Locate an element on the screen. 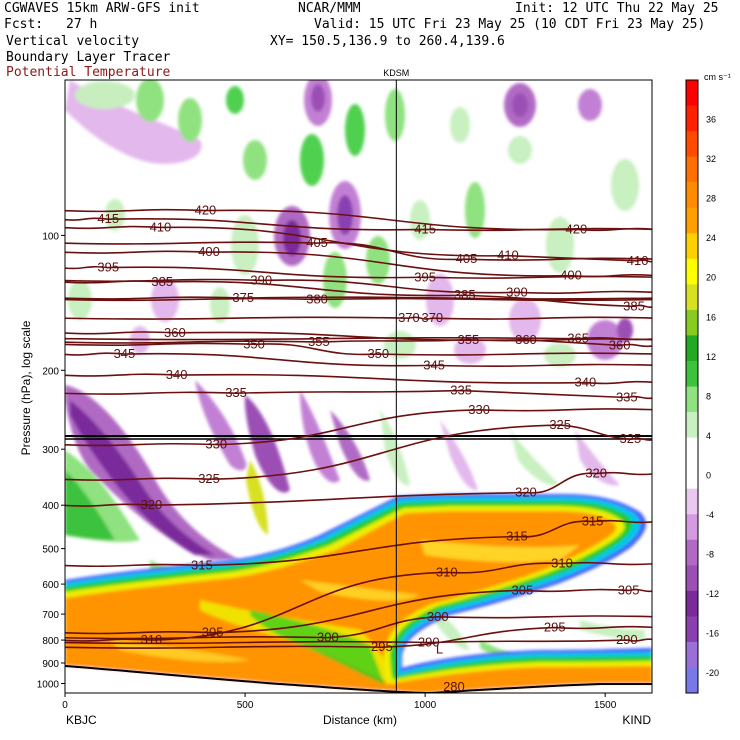 The image size is (740, 740). theta-contour-label: 375 is located at coordinates (243, 297).